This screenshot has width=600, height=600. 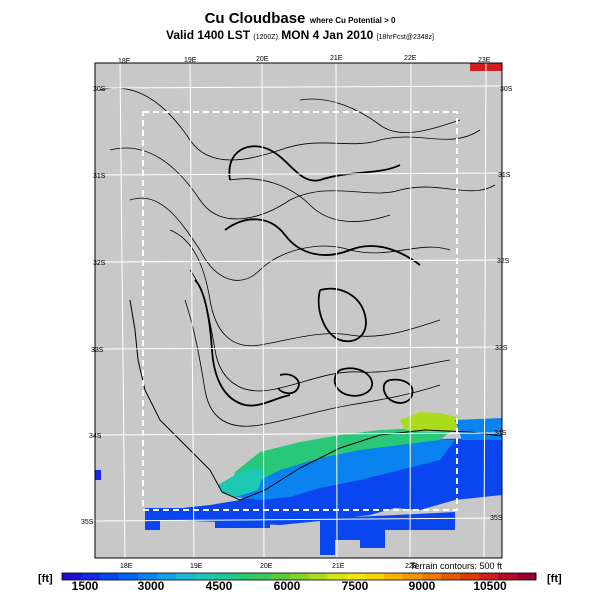 I want to click on lon-label-top: 22E, so click(x=410, y=58).